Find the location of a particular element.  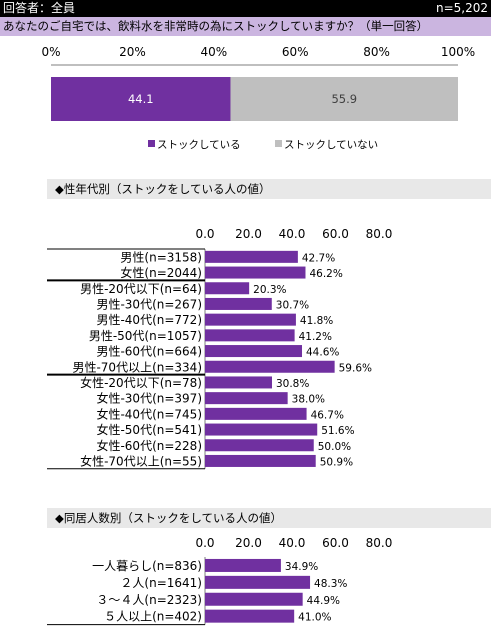

bar-value-label: 41.8% is located at coordinates (316, 321).